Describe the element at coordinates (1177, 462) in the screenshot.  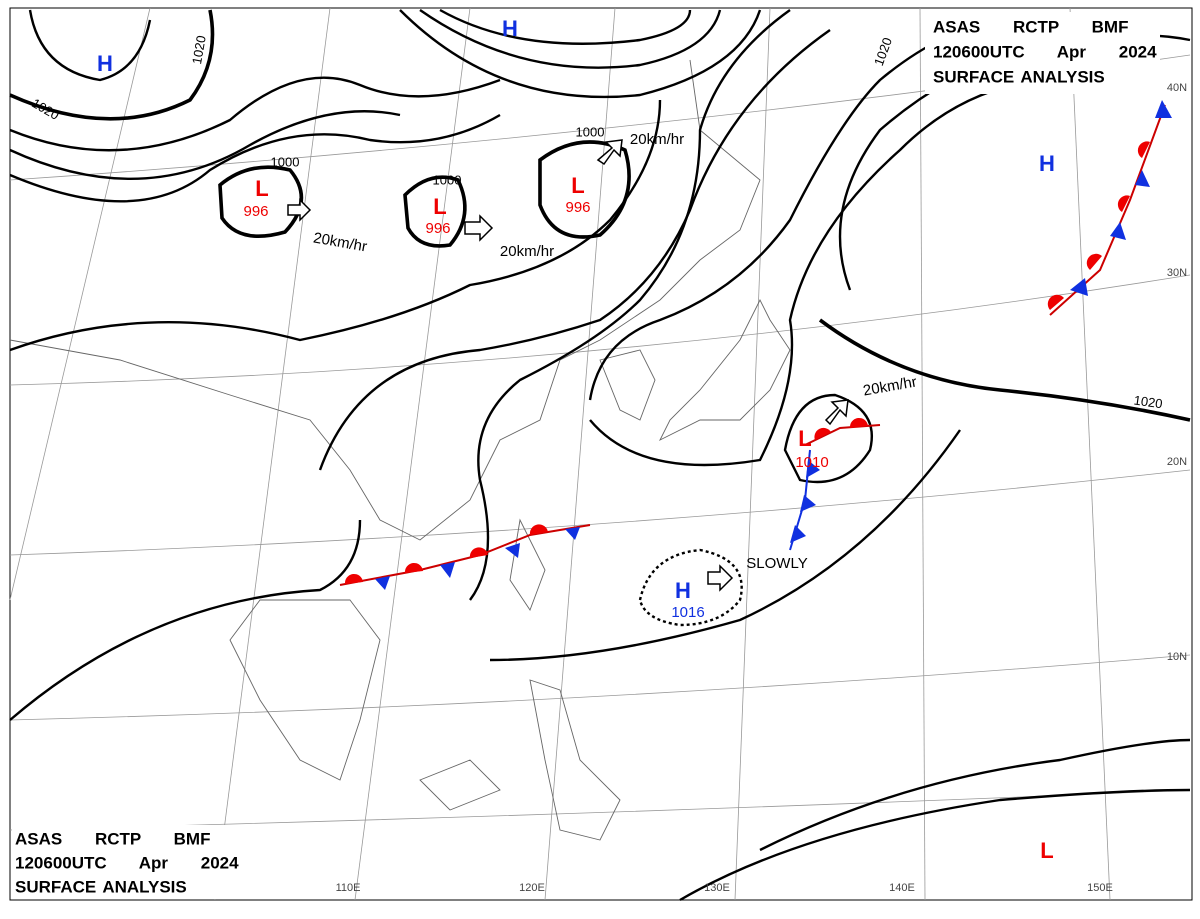
I see `latitude-label: 20N` at that location.